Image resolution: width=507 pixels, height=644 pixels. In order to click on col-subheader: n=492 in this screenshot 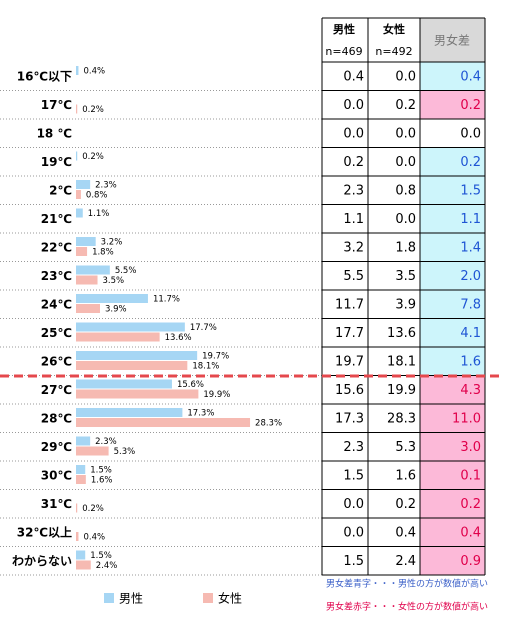, I will do `click(393, 51)`.